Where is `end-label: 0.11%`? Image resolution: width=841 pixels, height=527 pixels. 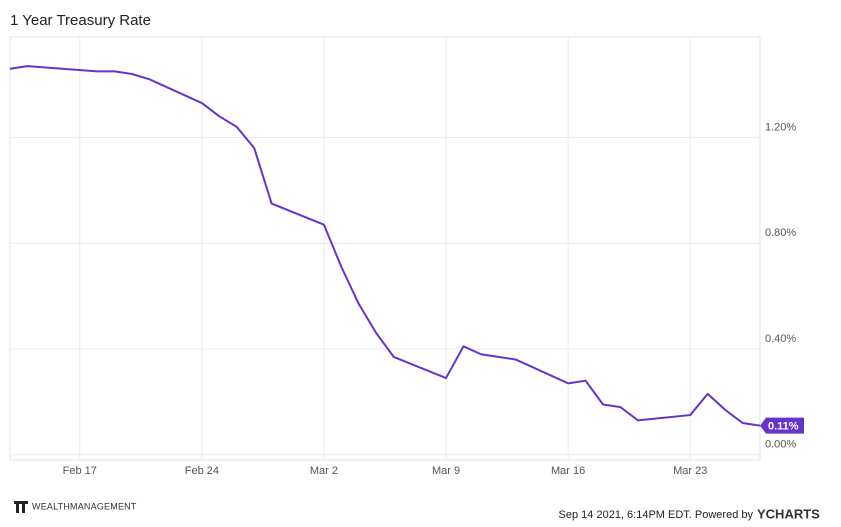
end-label: 0.11% is located at coordinates (782, 425).